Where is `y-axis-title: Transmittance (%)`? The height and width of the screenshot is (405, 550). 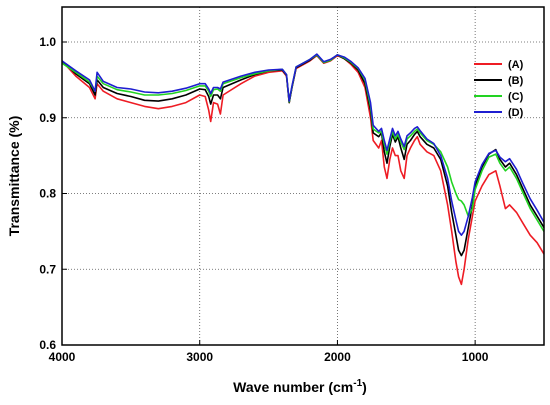 y-axis-title: Transmittance (%) is located at coordinates (14, 176).